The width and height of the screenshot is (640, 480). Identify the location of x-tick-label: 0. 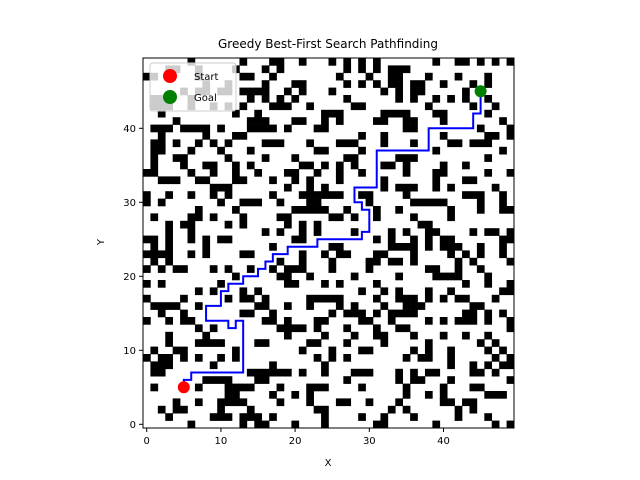
(147, 441).